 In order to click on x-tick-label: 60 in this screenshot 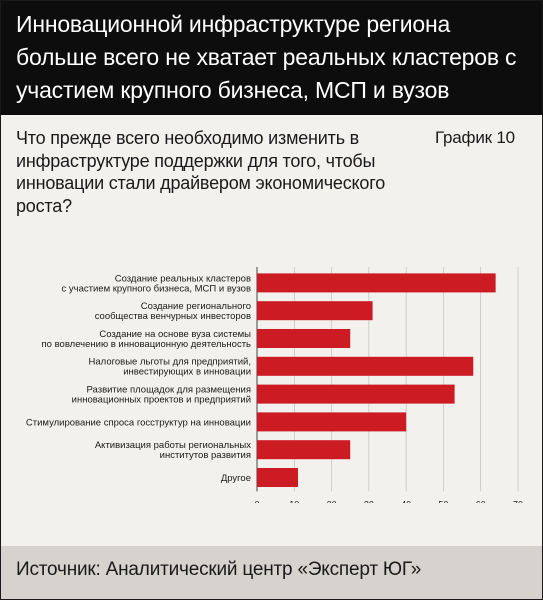, I will do `click(481, 501)`.